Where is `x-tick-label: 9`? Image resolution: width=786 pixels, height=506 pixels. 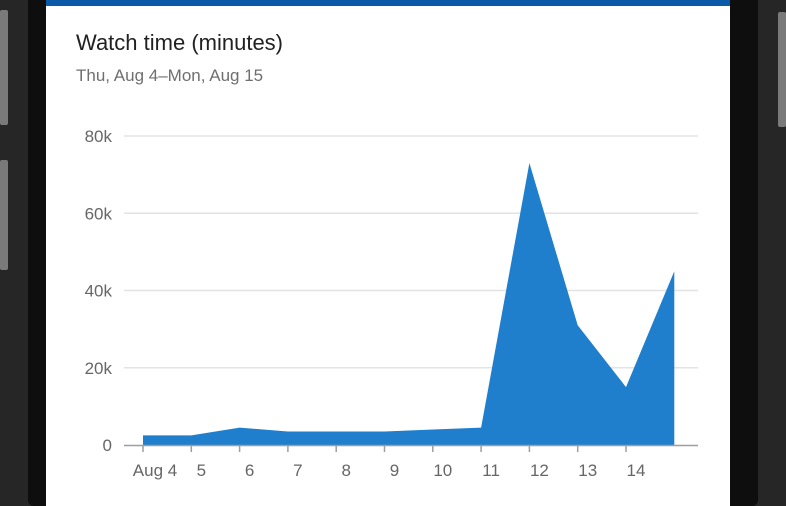 x-tick-label: 9 is located at coordinates (394, 470).